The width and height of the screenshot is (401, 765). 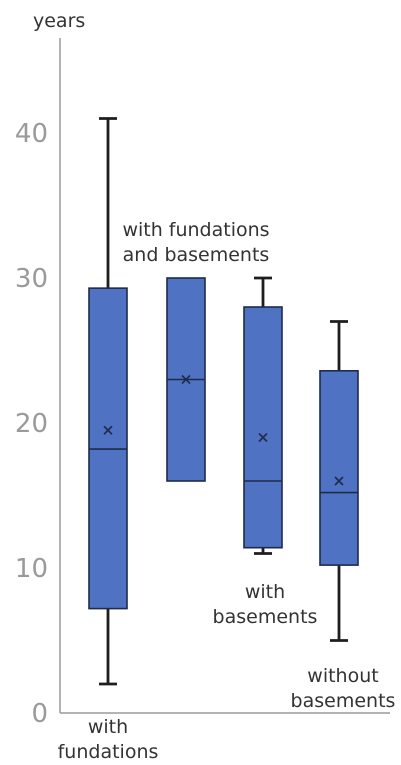 I want to click on y-tick-label: 20, so click(x=31, y=424).